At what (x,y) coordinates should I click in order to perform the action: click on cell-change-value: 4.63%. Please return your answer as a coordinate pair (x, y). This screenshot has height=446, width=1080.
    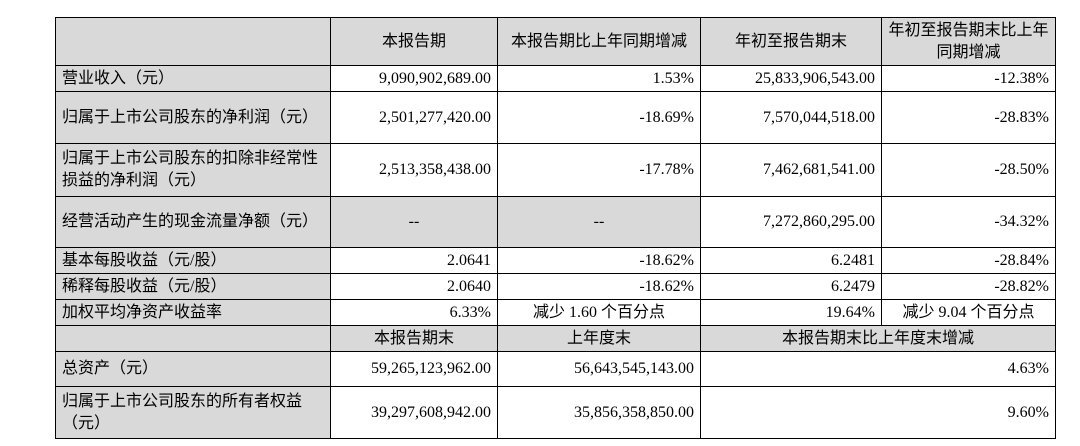
    Looking at the image, I should click on (878, 369).